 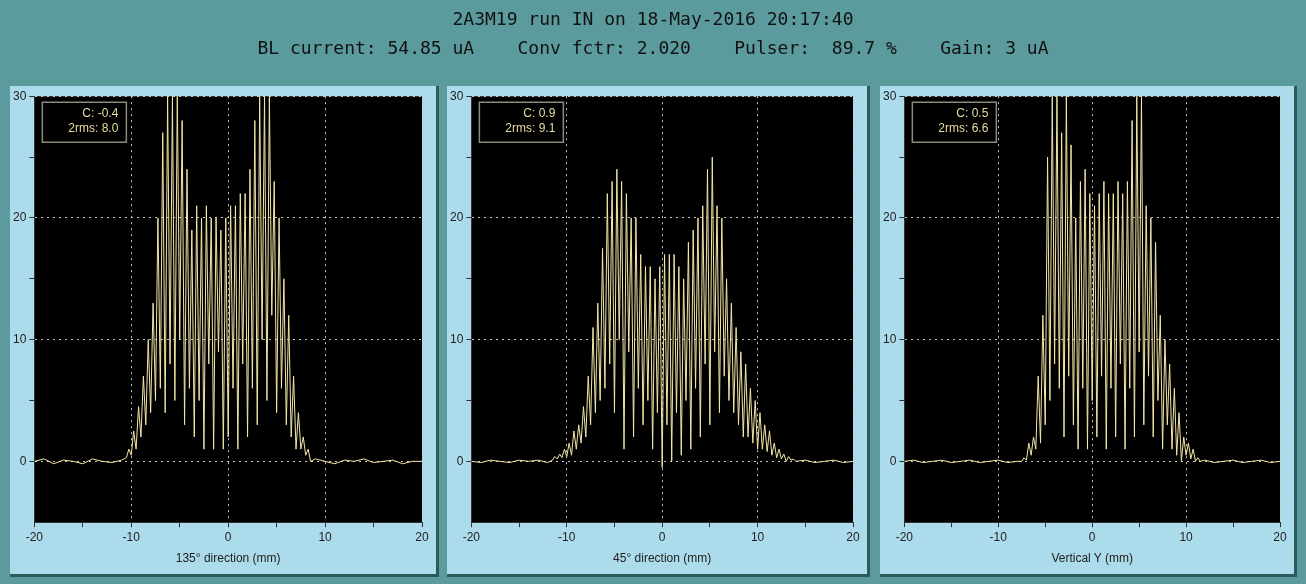 I want to click on annotation: 2rms: 9.1, so click(x=530, y=127).